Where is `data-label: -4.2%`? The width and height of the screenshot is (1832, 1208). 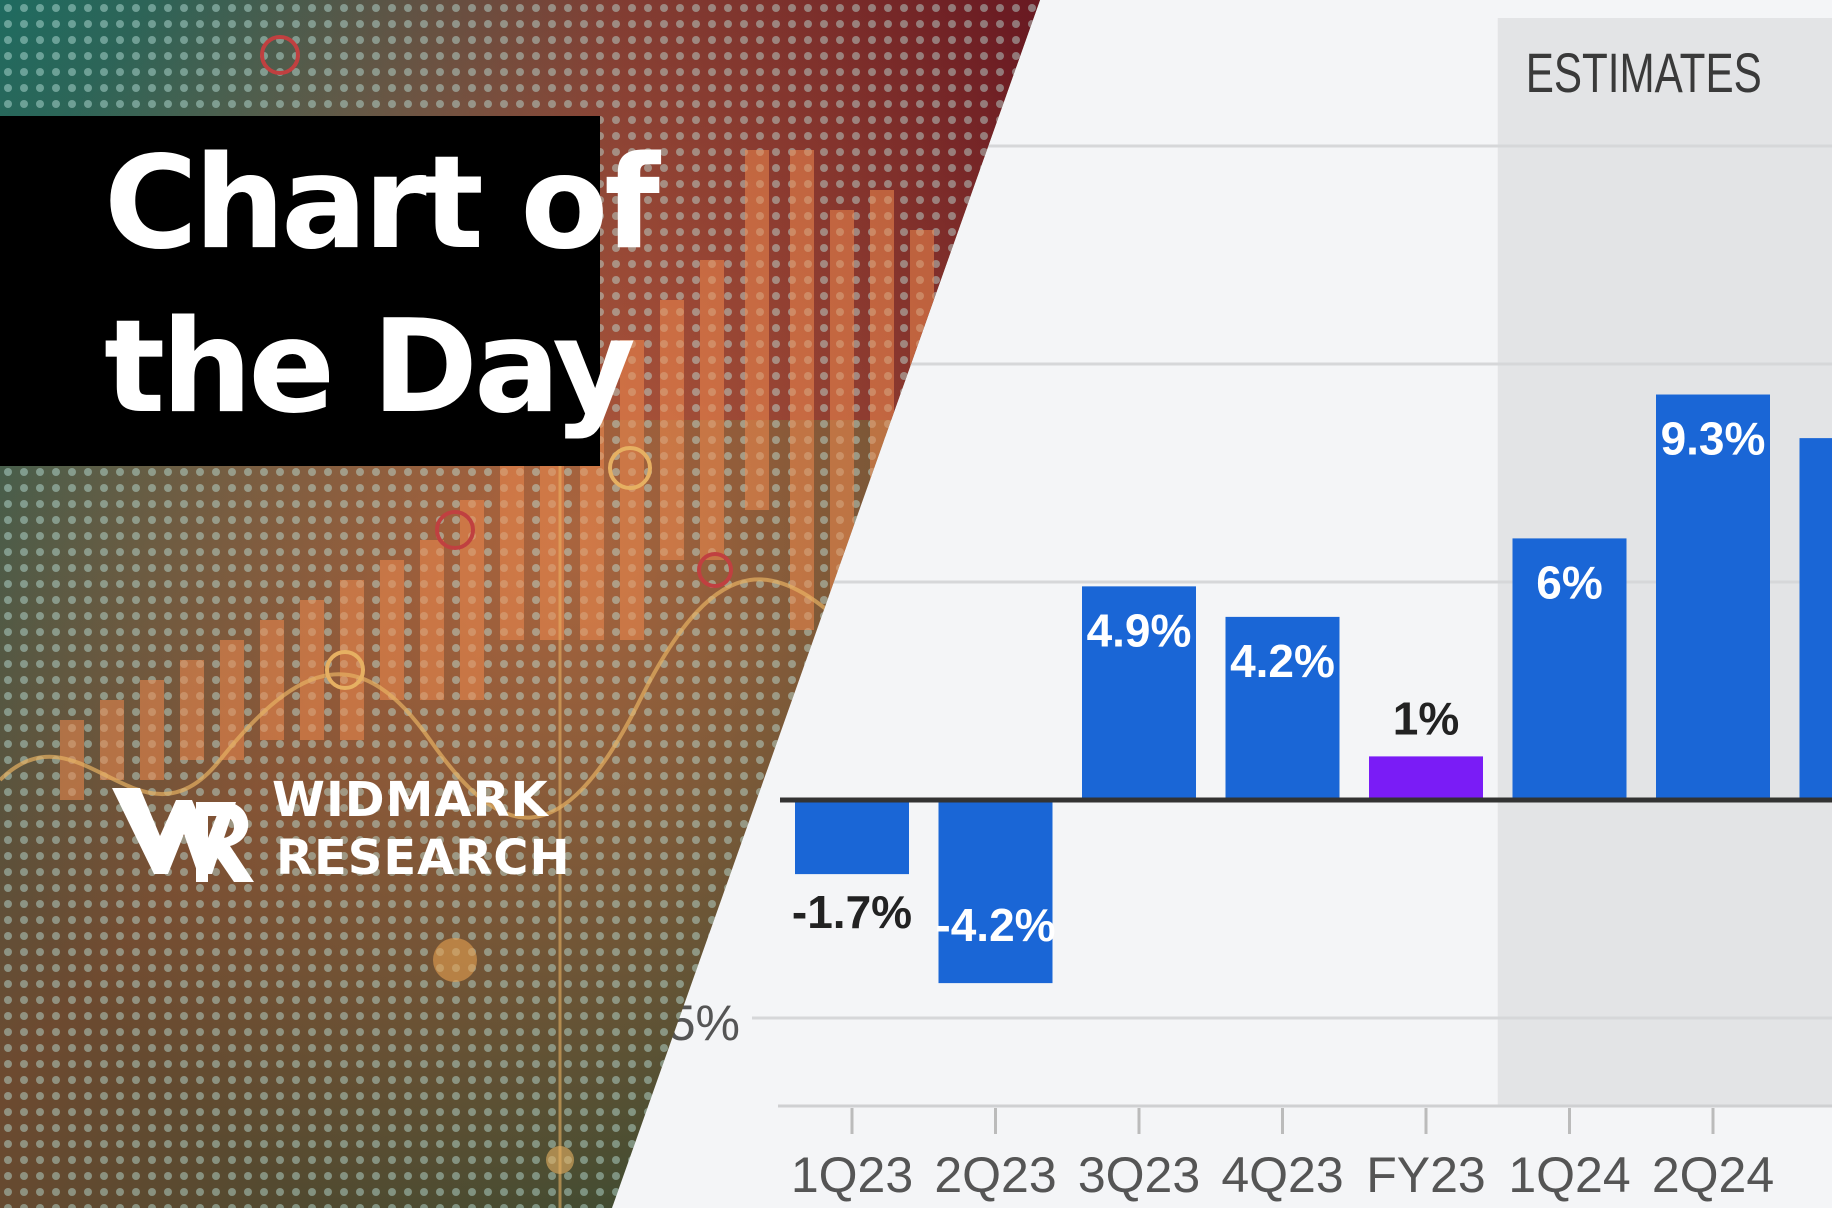
data-label: -4.2% is located at coordinates (995, 925).